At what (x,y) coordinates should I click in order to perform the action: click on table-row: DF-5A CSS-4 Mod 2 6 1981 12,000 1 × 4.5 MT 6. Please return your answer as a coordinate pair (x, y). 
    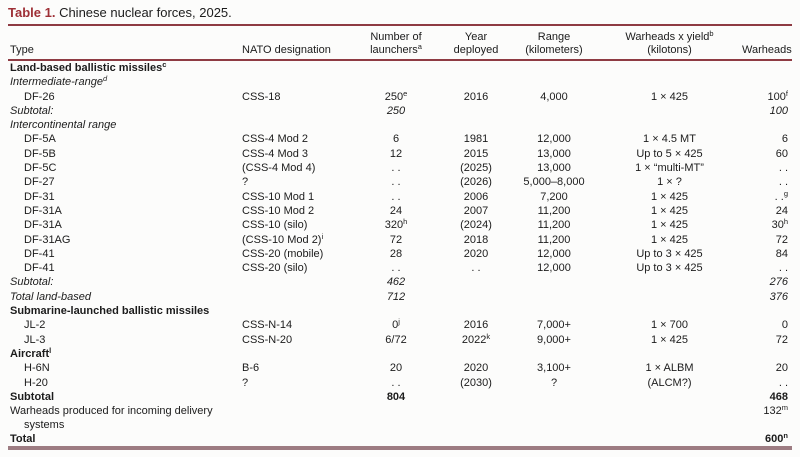
    Looking at the image, I should click on (400, 139).